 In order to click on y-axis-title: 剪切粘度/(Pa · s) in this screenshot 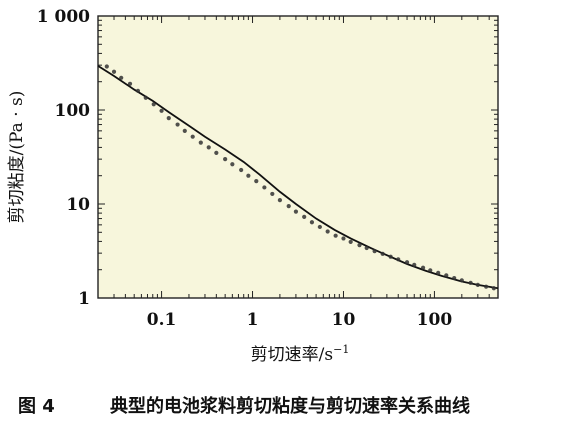, I will do `click(17, 157)`.